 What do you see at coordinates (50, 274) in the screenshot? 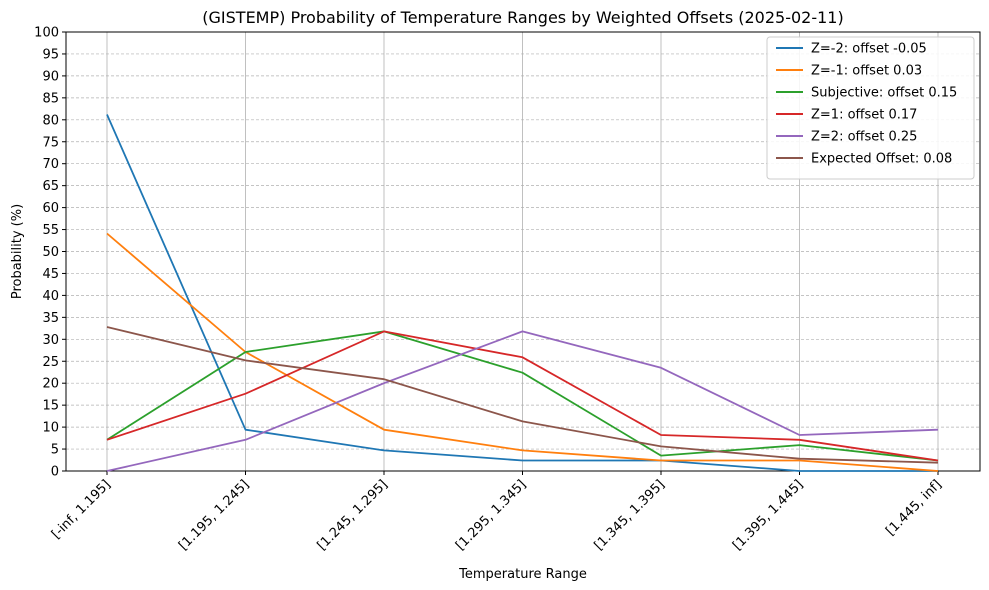
I see `y-tick-label: 45` at bounding box center [50, 274].